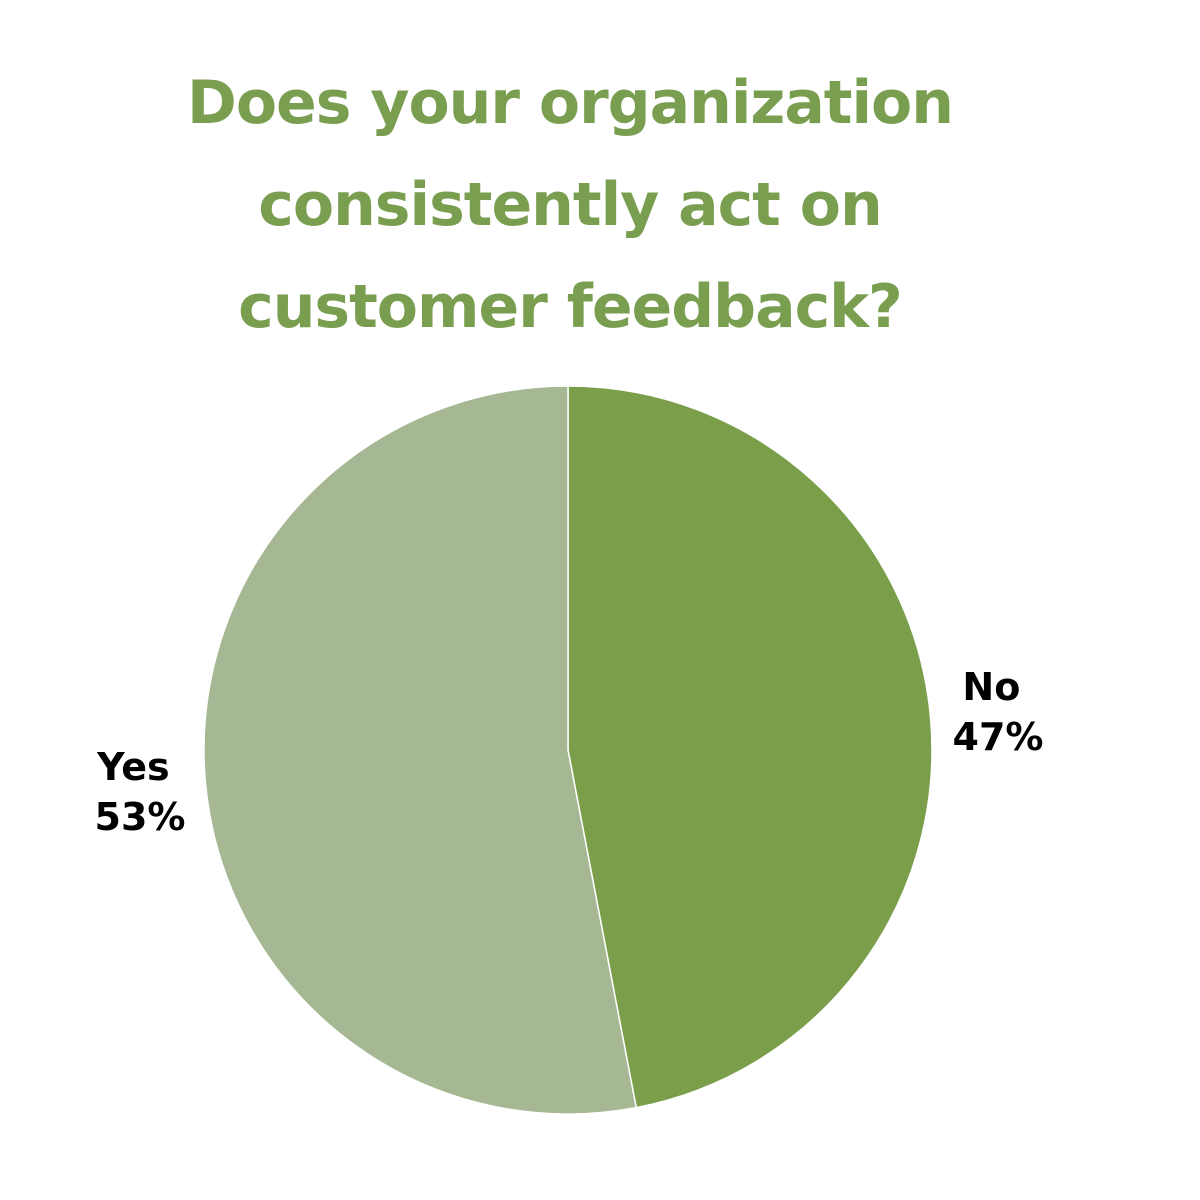 This screenshot has width=1200, height=1200. What do you see at coordinates (140, 792) in the screenshot?
I see `slice-label-yes: Yes 53%` at bounding box center [140, 792].